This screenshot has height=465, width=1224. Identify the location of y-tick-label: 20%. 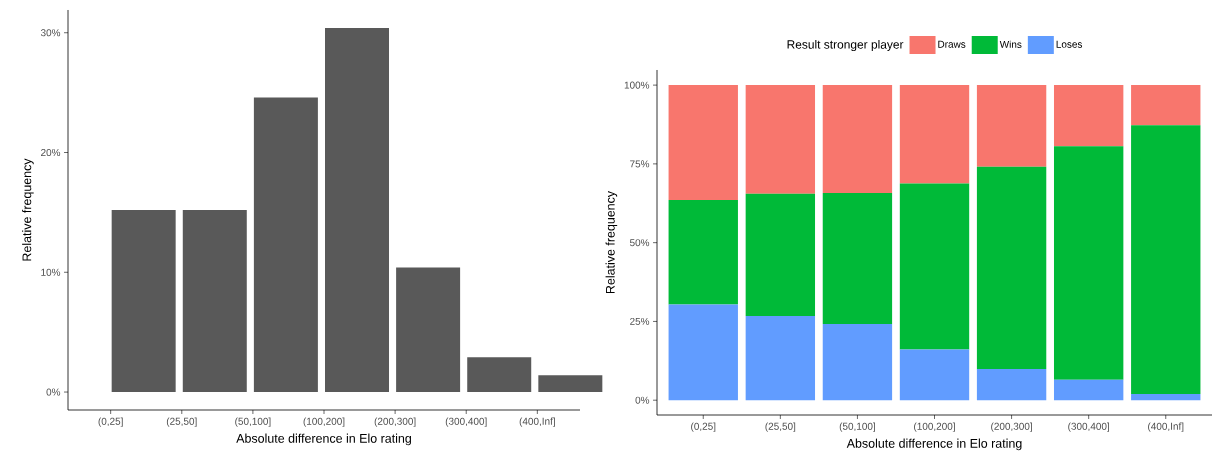
(51, 152).